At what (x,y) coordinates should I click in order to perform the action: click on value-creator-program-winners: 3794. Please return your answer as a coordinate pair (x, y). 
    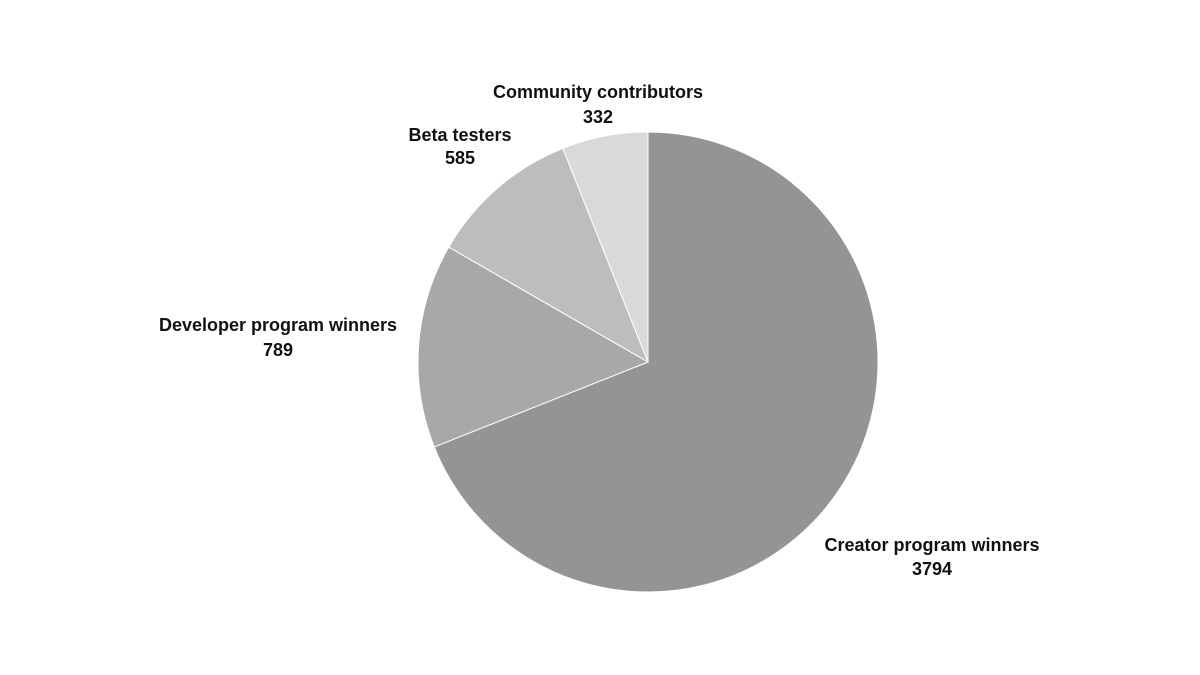
    Looking at the image, I should click on (932, 569).